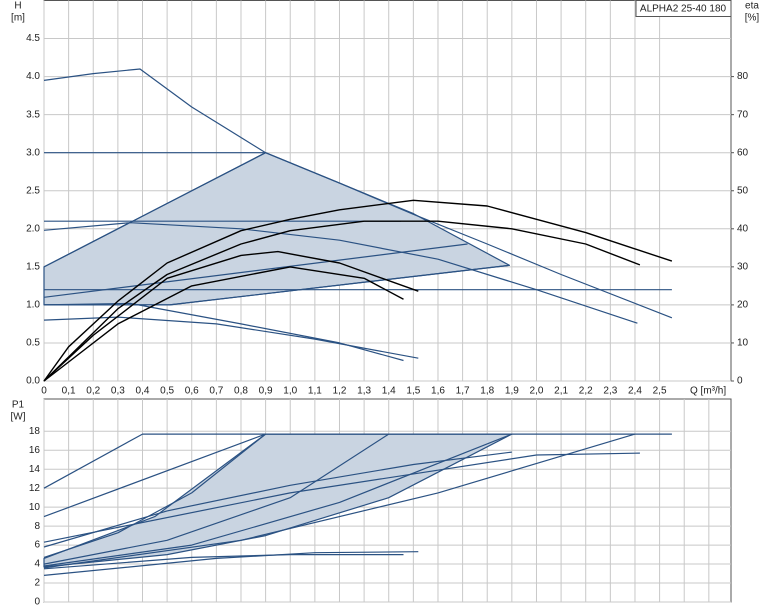 The image size is (774, 611). Describe the element at coordinates (37, 526) in the screenshot. I see `y-tick-label: 8` at that location.